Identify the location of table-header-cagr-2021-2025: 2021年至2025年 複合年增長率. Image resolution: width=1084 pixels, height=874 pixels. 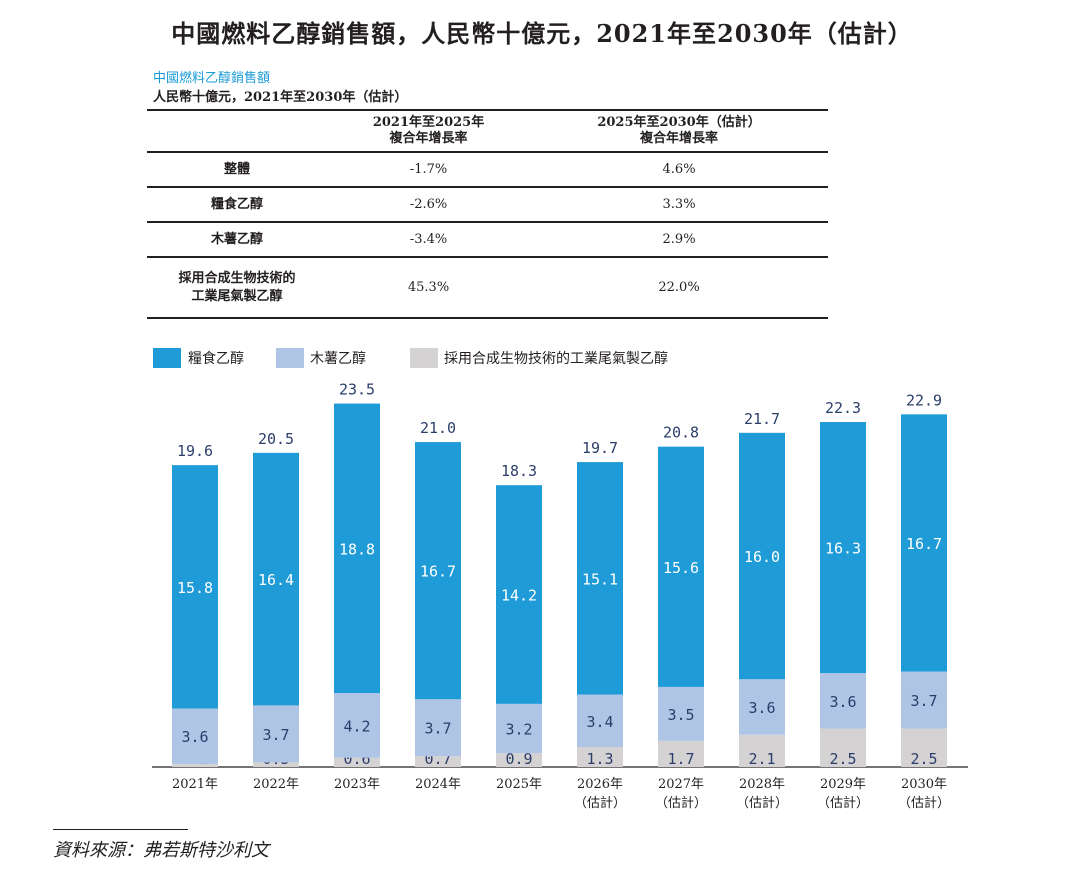
(429, 131).